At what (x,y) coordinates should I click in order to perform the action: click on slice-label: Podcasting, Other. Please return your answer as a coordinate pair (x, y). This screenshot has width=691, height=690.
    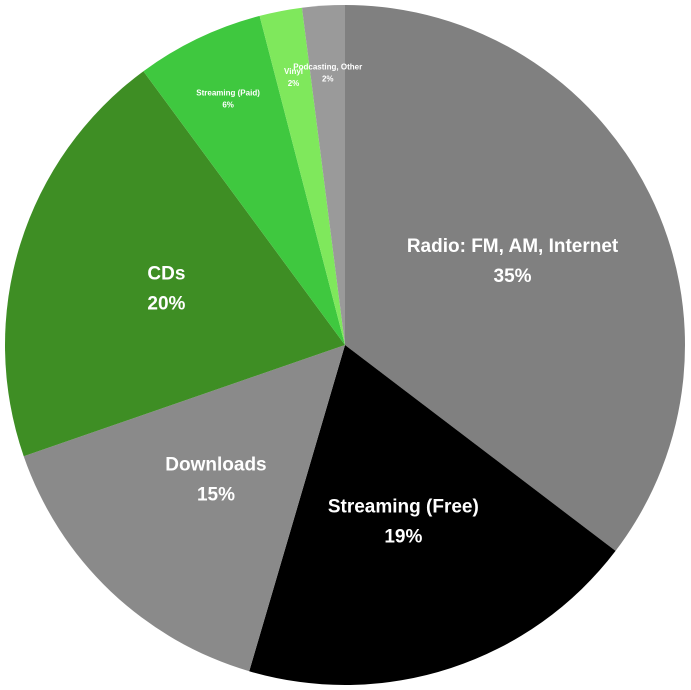
    Looking at the image, I should click on (327, 67).